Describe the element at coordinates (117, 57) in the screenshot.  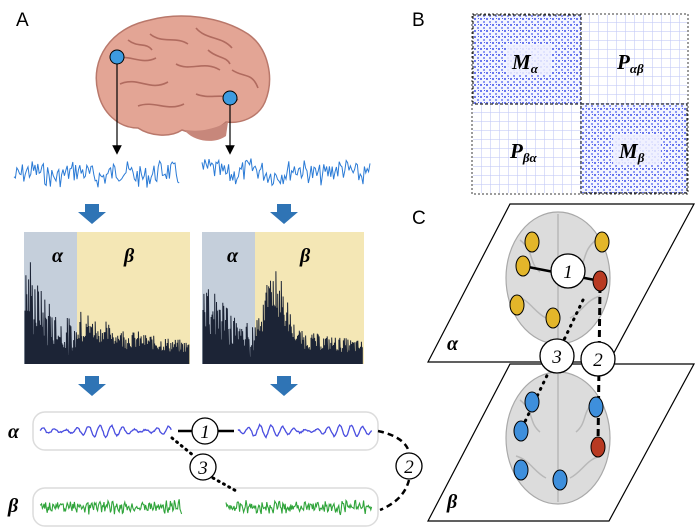
I see `electrode-left` at that location.